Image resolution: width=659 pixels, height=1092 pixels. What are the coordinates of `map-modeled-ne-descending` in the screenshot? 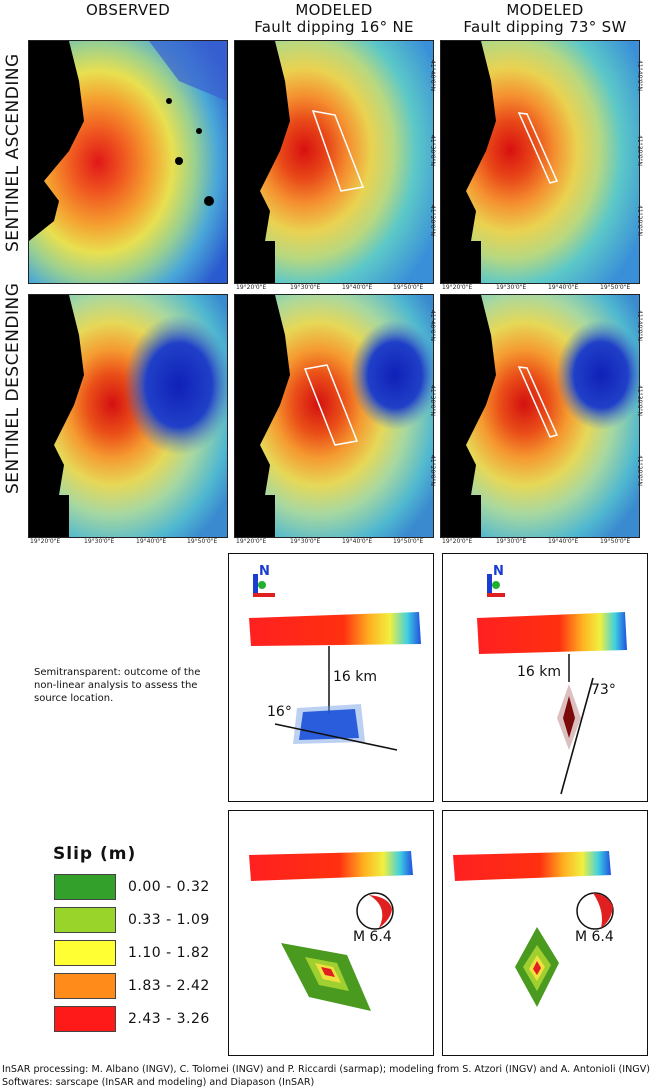 It's located at (334, 416).